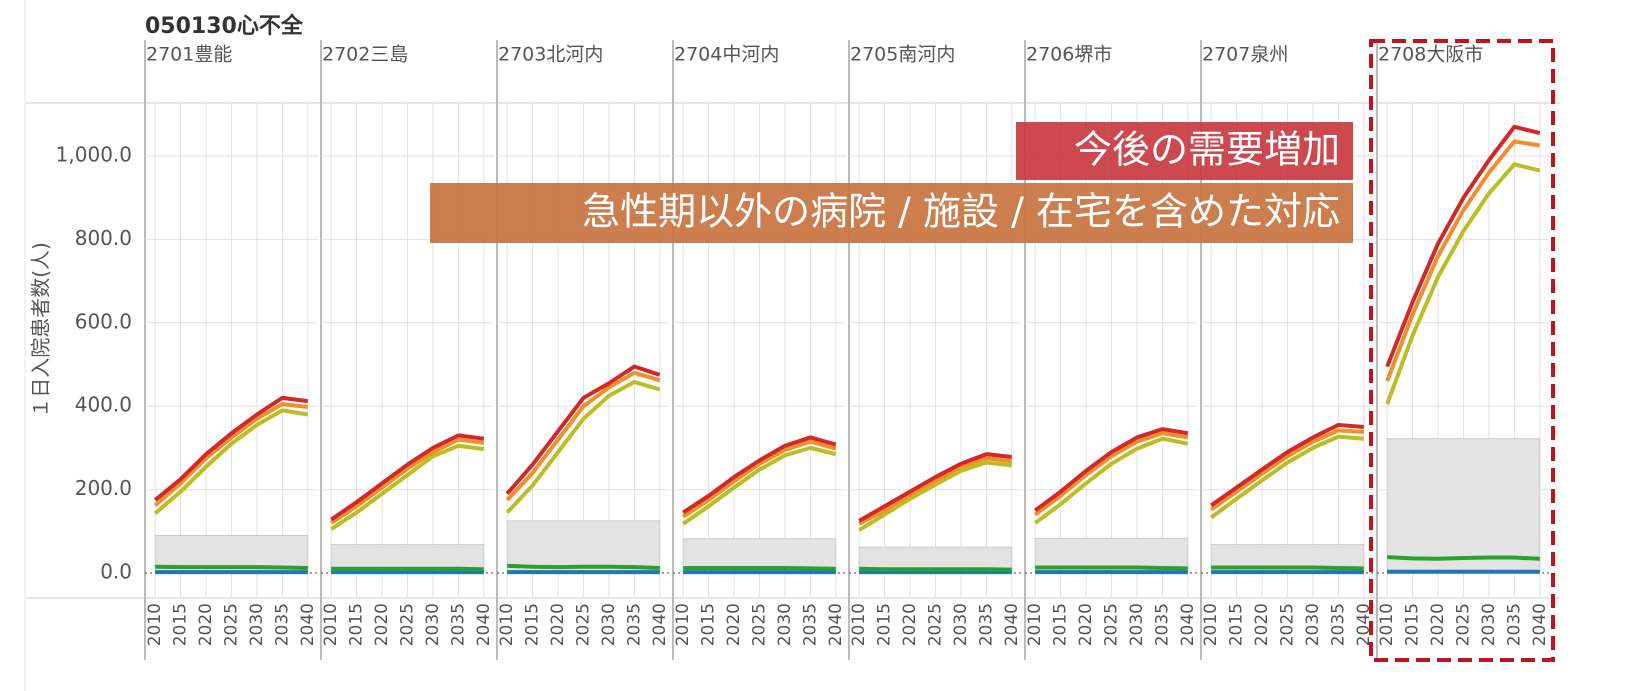  I want to click on y-tick-label: 0.0, so click(116, 571).